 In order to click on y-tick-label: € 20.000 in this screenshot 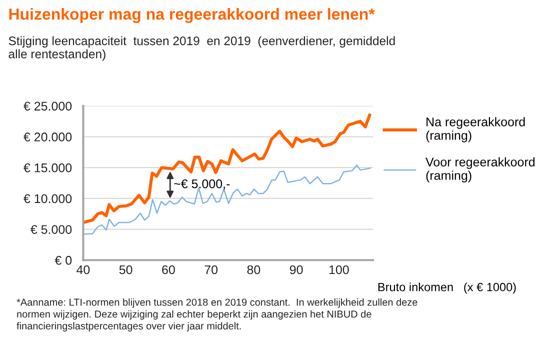, I will do `click(48, 137)`.